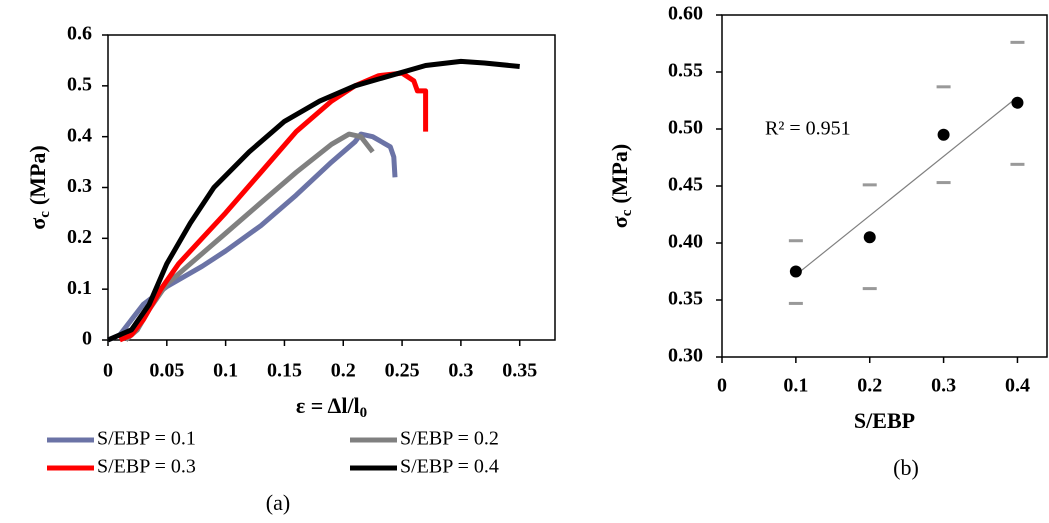 This screenshot has height=523, width=1049. Describe the element at coordinates (79, 135) in the screenshot. I see `y-tick-label: 0.4` at that location.